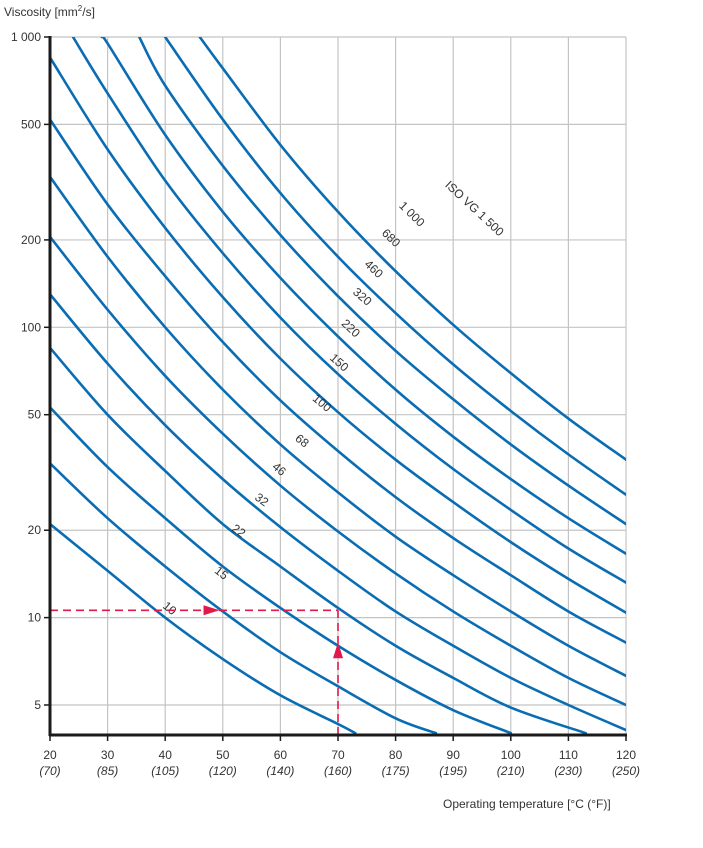 The image size is (703, 848). What do you see at coordinates (107, 771) in the screenshot?
I see `x-tick-sublabel: (85)` at bounding box center [107, 771].